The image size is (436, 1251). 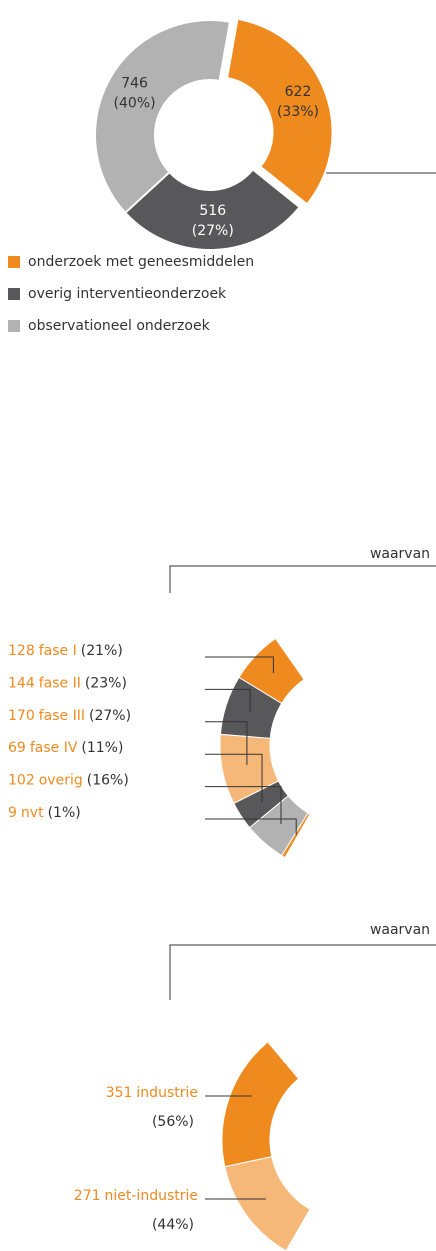 What do you see at coordinates (135, 104) in the screenshot?
I see `slice-percent: (40%)` at bounding box center [135, 104].